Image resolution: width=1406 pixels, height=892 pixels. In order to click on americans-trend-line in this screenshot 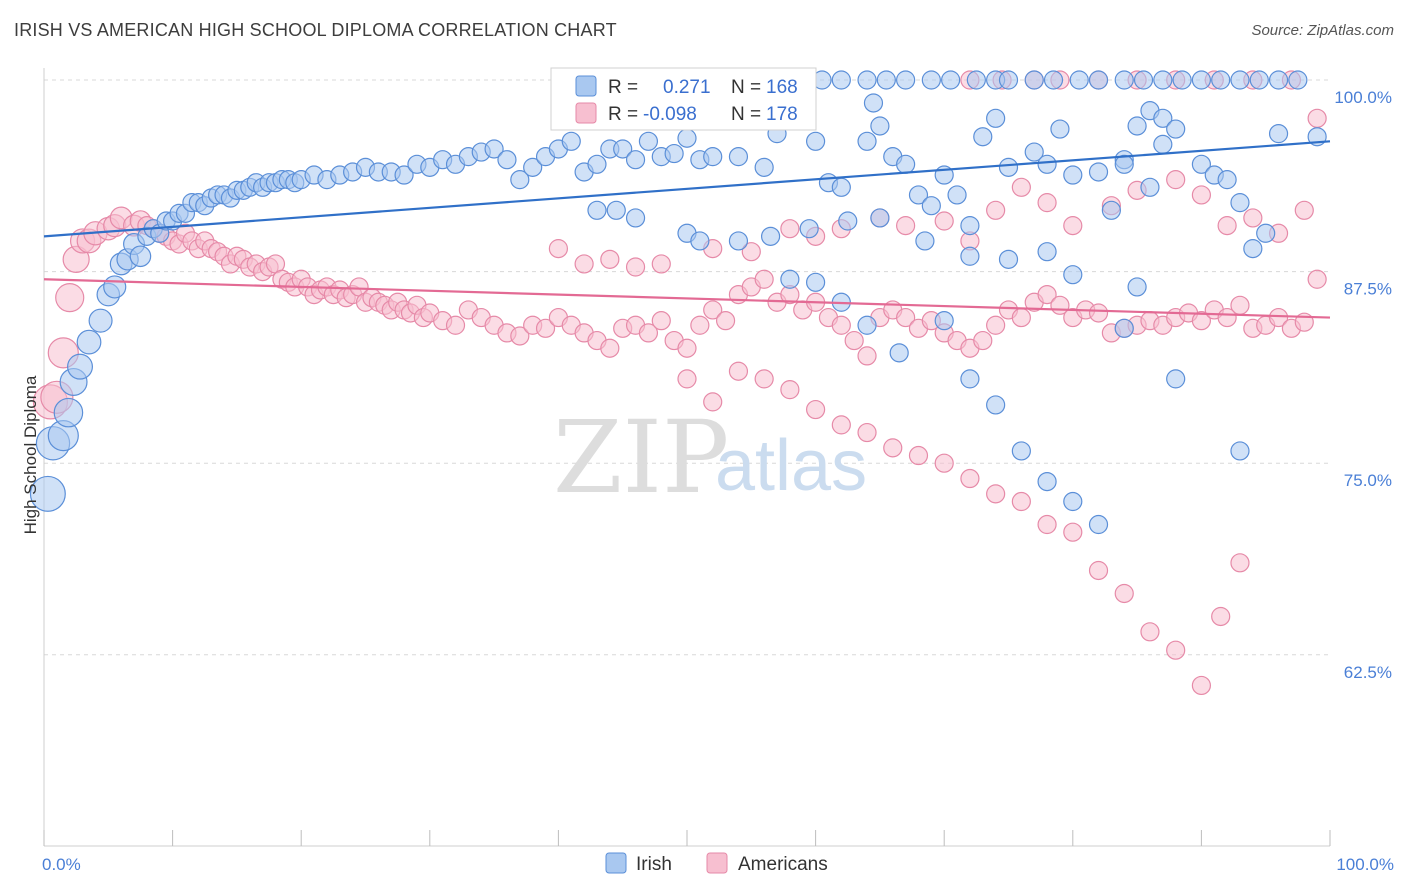, I will do `click(687, 298)`.